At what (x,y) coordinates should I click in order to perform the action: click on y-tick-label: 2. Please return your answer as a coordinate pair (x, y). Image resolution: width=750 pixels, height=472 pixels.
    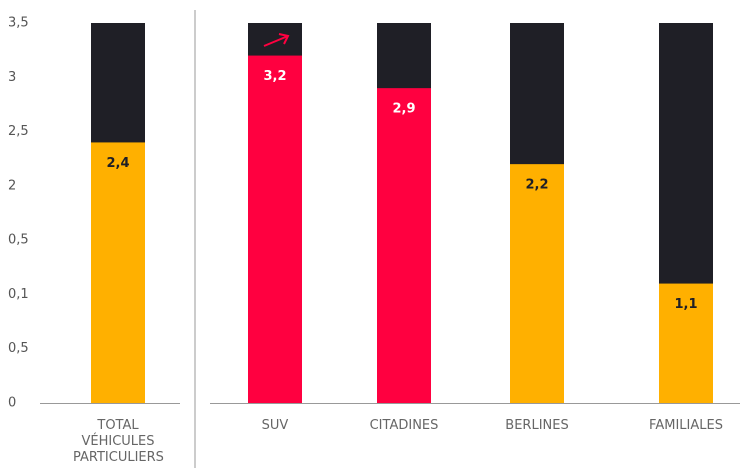
    Looking at the image, I should click on (12, 185).